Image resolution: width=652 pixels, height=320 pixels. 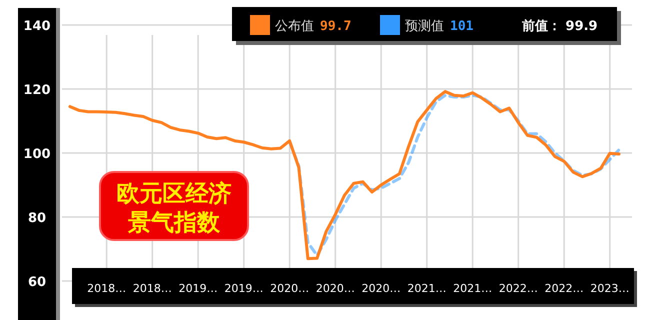 What do you see at coordinates (336, 26) in the screenshot?
I see `annotation: 99.7` at bounding box center [336, 26].